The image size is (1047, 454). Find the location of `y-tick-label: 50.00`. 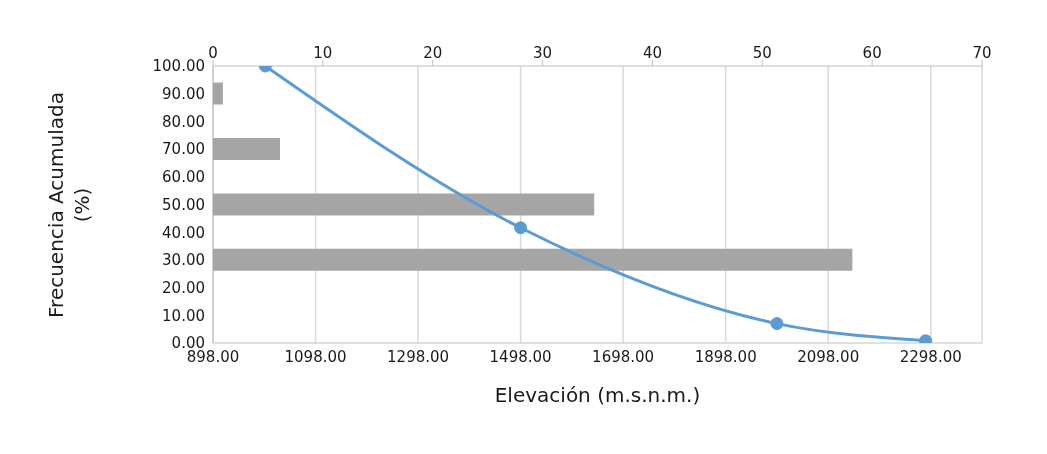

y-tick-label: 50.00 is located at coordinates (183, 204).